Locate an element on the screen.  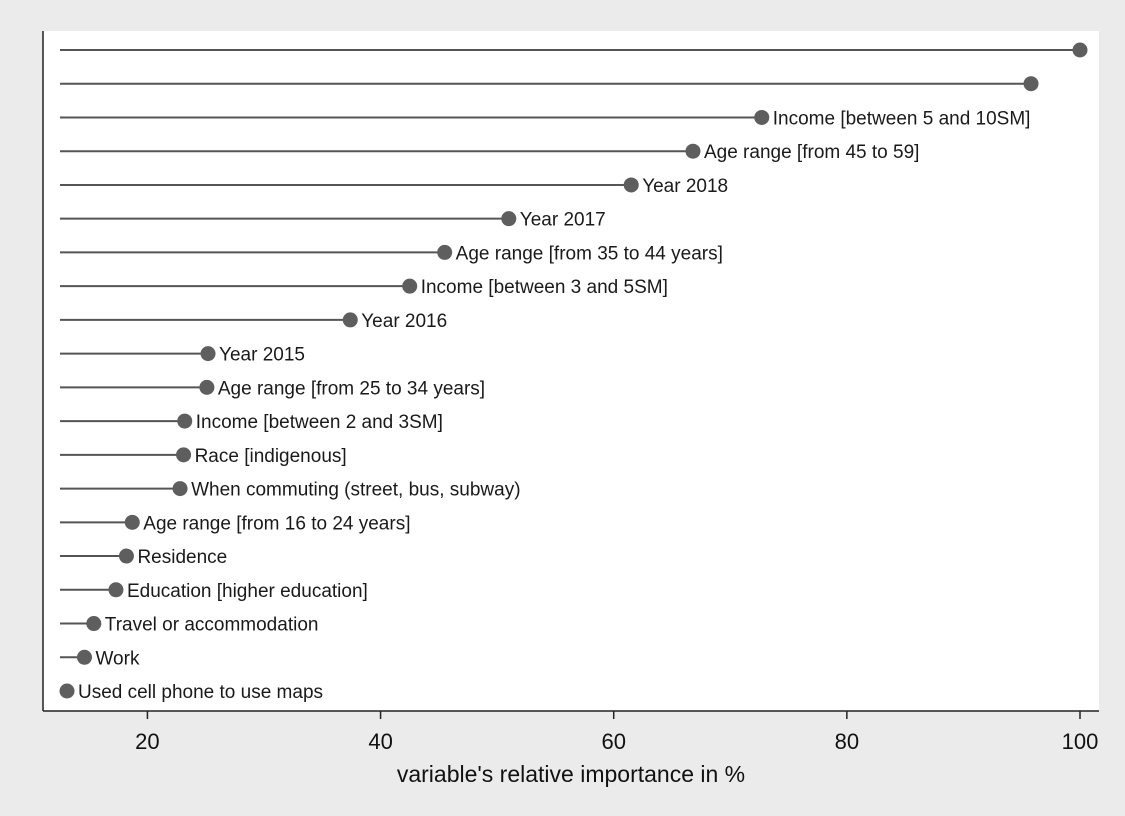
data-point-label: Travel or accommodation is located at coordinates (212, 625).